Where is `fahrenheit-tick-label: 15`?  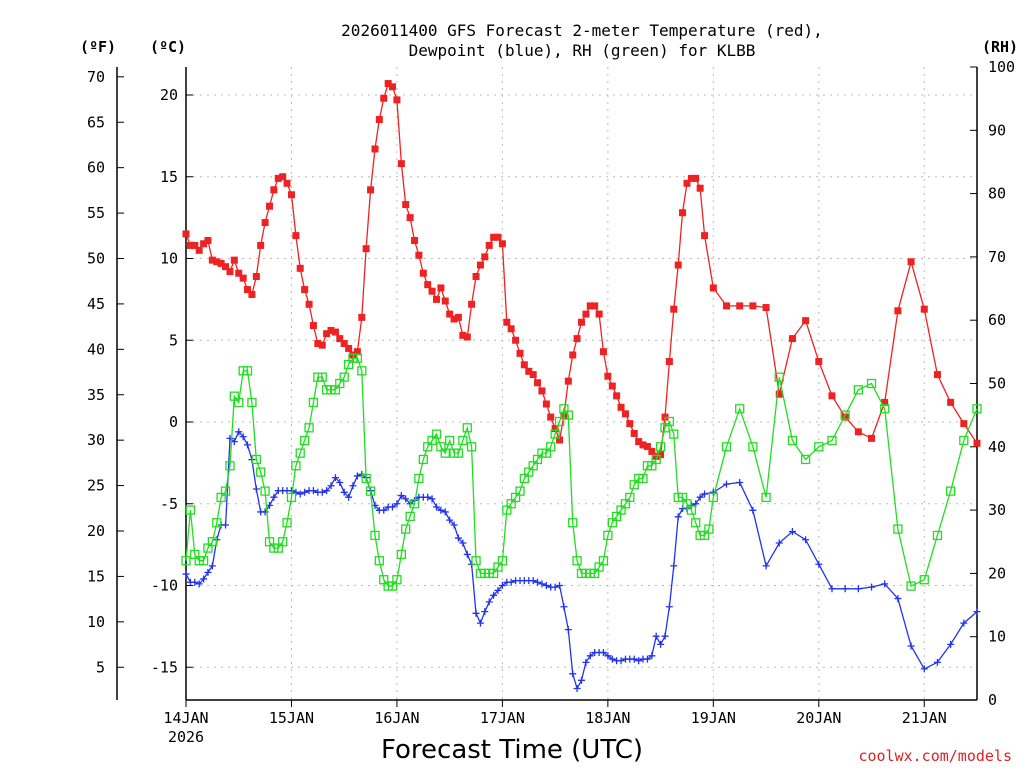 fahrenheit-tick-label: 15 is located at coordinates (96, 576).